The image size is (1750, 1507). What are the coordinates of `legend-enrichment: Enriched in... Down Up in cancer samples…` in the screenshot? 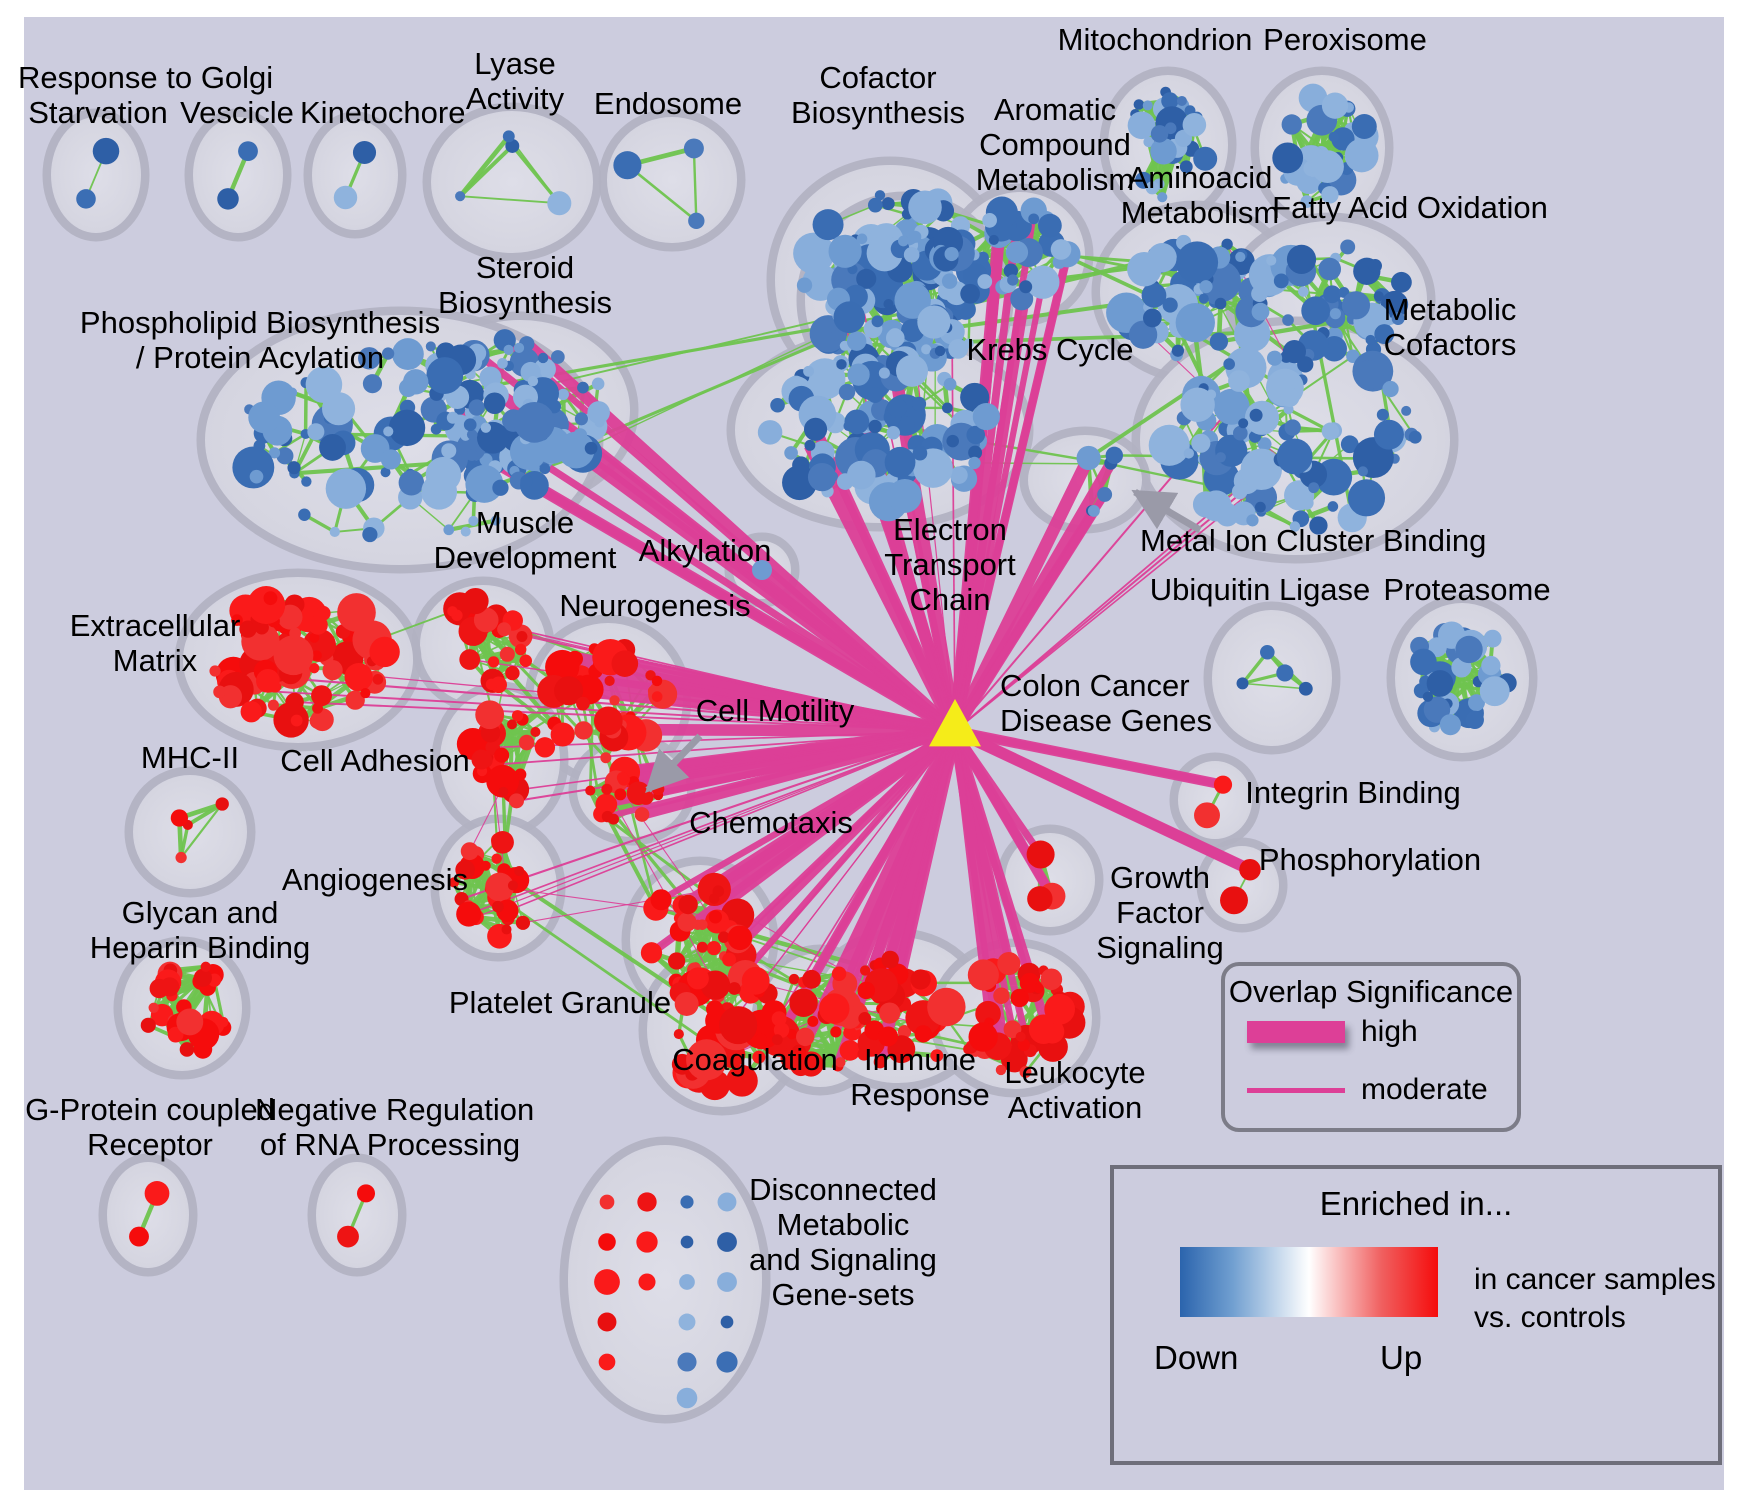 It's located at (1416, 1315).